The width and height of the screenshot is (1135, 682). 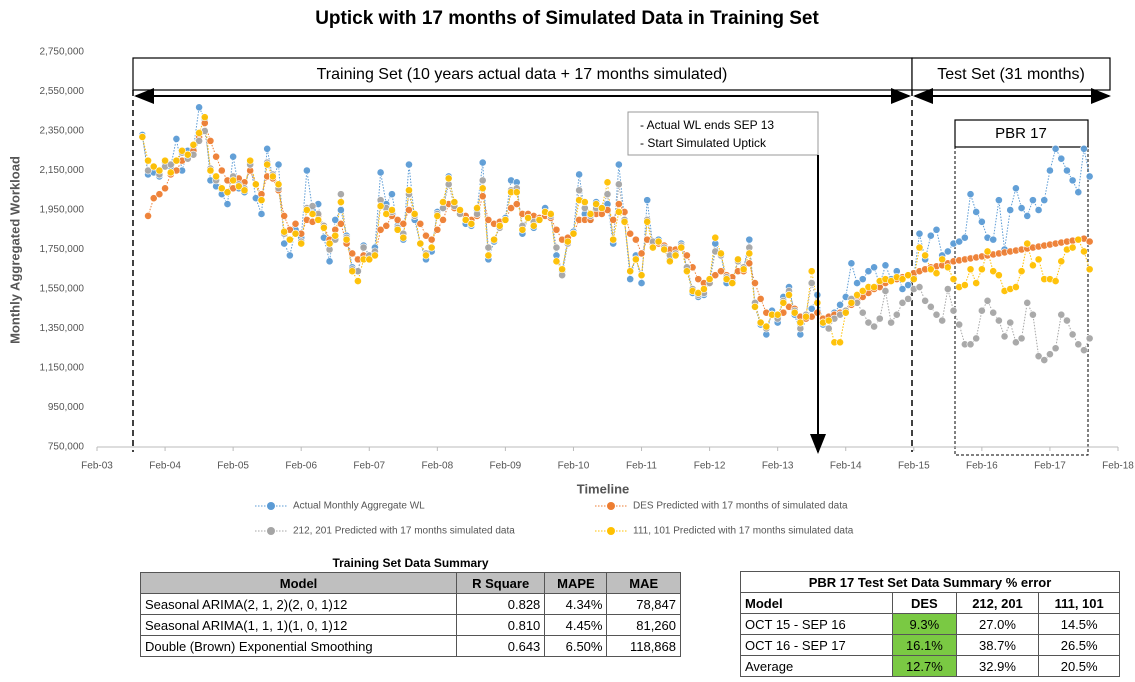 I want to click on x-tick-label: Feb-09, so click(x=506, y=466).